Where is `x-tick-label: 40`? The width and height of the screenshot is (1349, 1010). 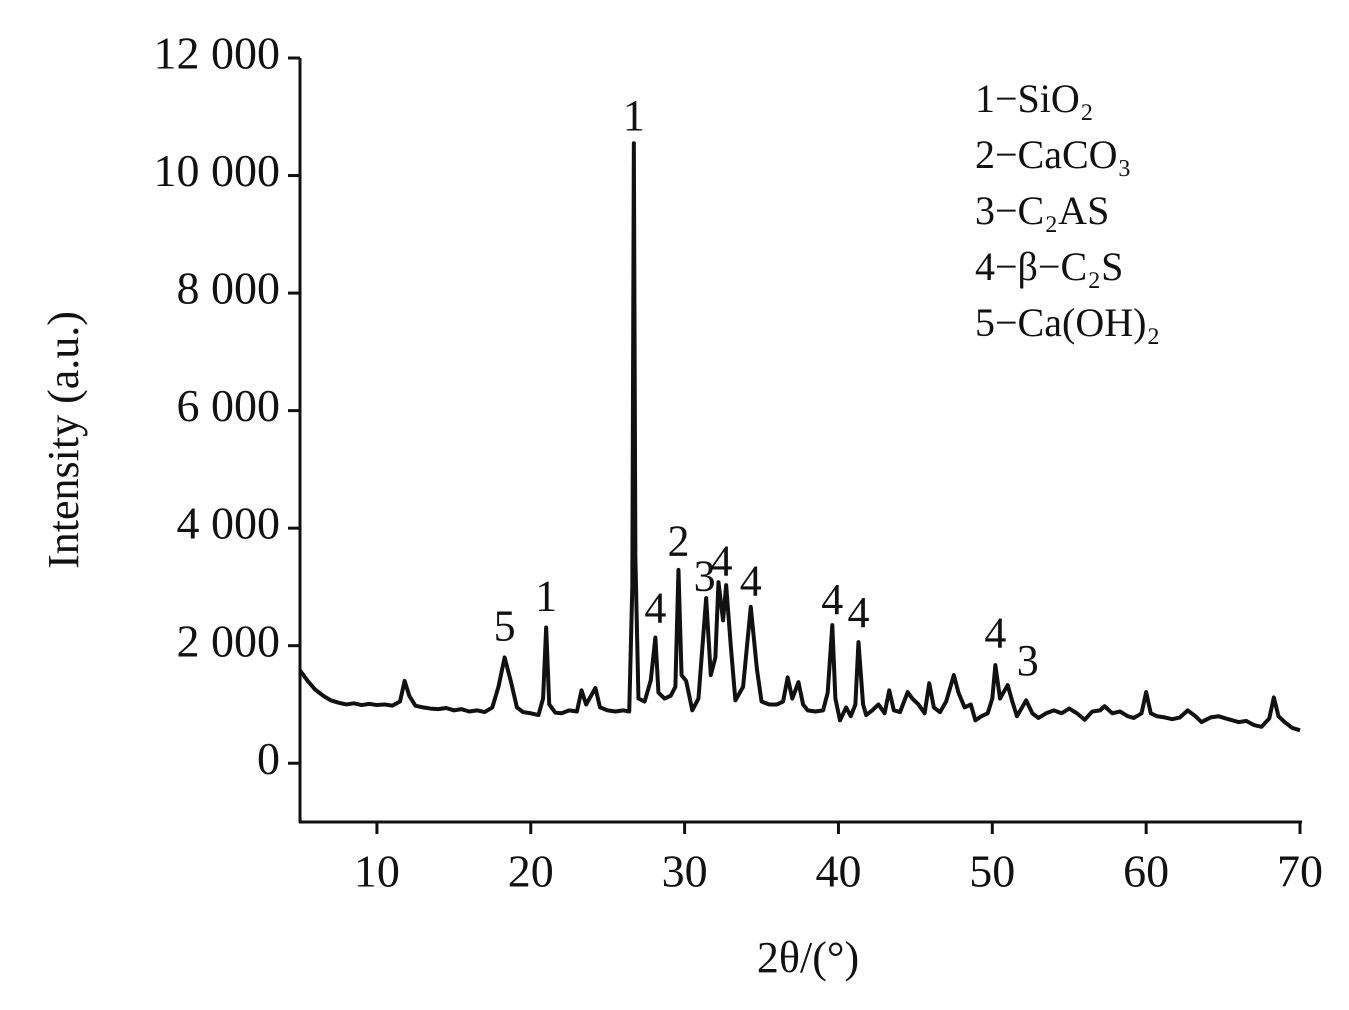
x-tick-label: 40 is located at coordinates (838, 871).